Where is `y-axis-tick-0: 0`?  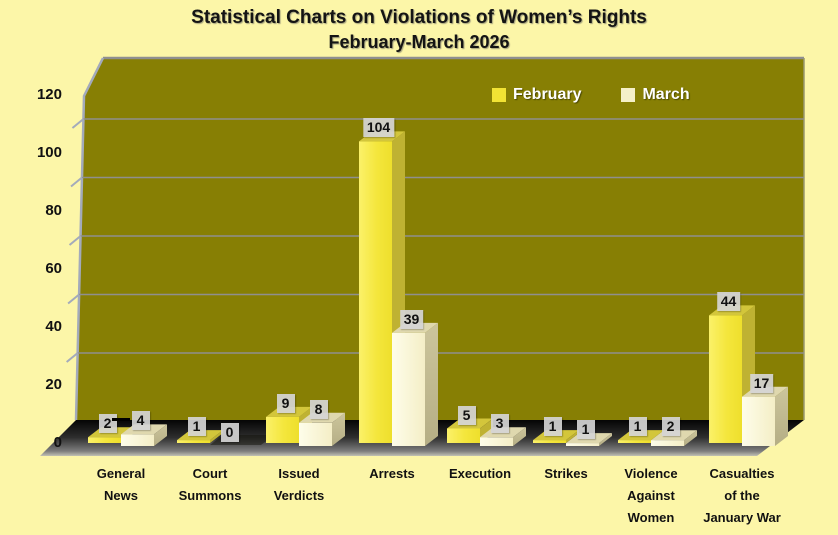 y-axis-tick-0: 0 is located at coordinates (57, 442).